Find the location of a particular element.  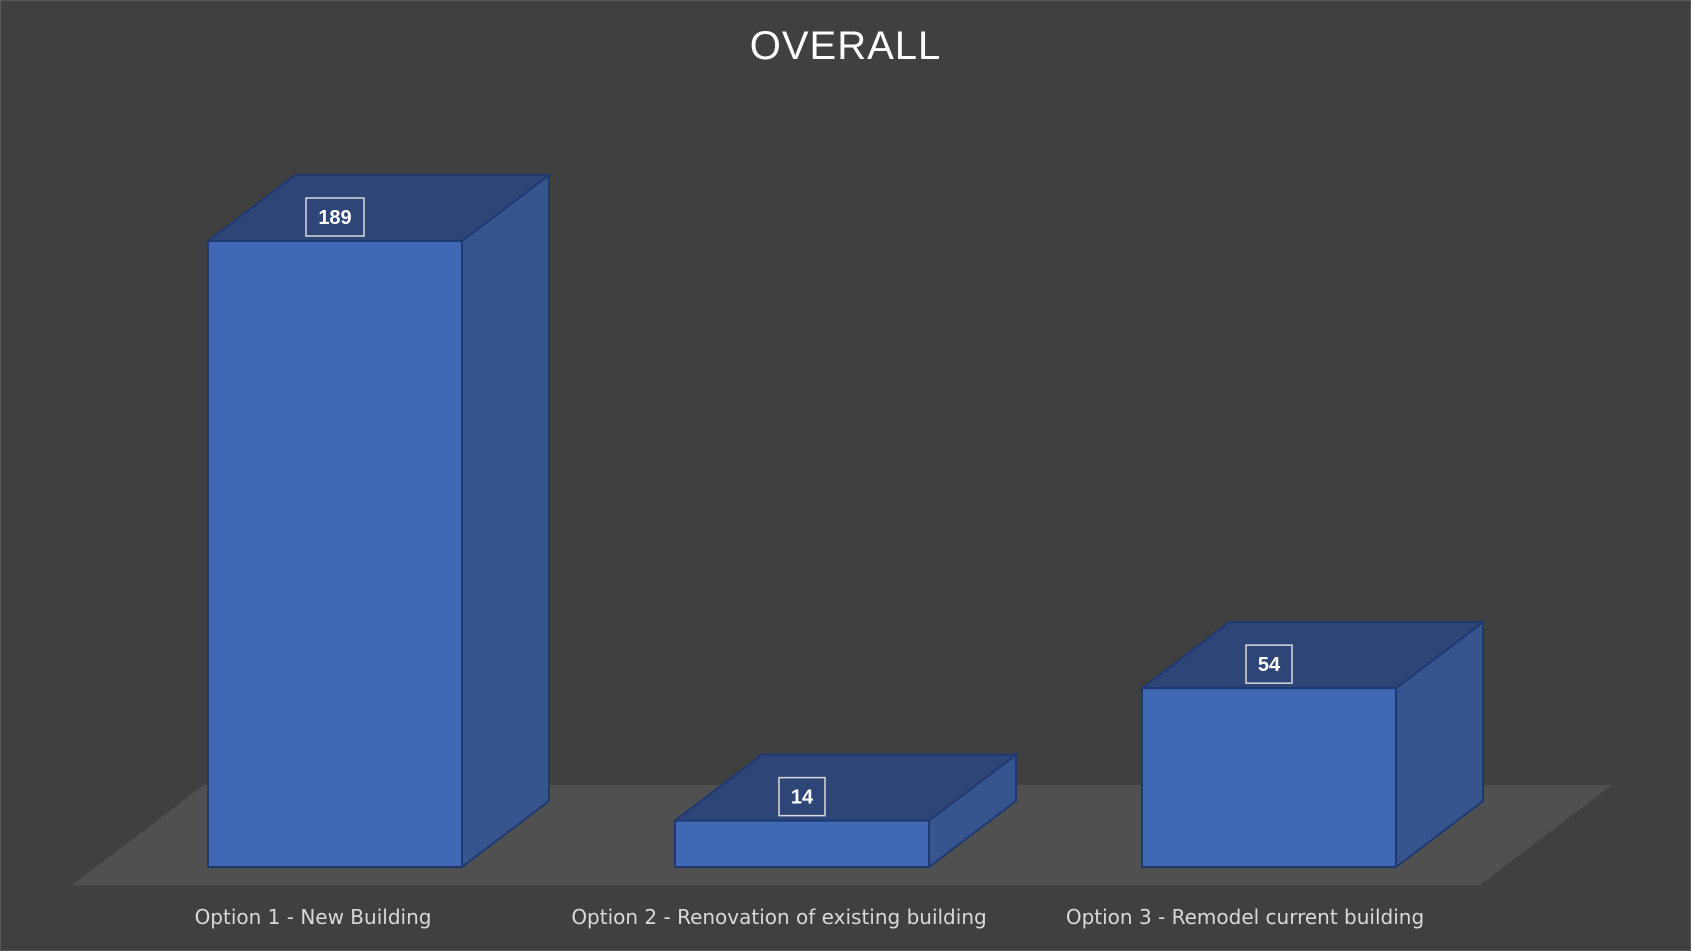

bar-side-face is located at coordinates (505, 521).